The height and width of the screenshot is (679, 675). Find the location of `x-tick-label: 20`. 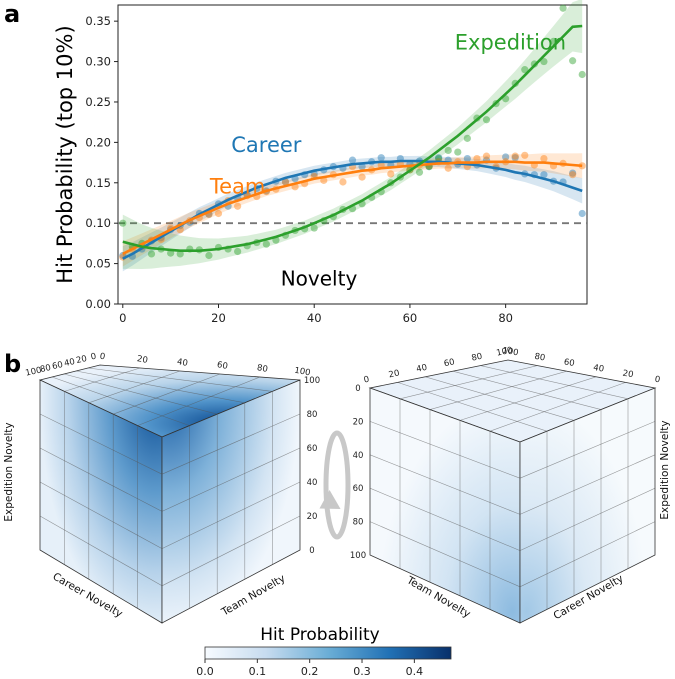

x-tick-label: 20 is located at coordinates (218, 318).